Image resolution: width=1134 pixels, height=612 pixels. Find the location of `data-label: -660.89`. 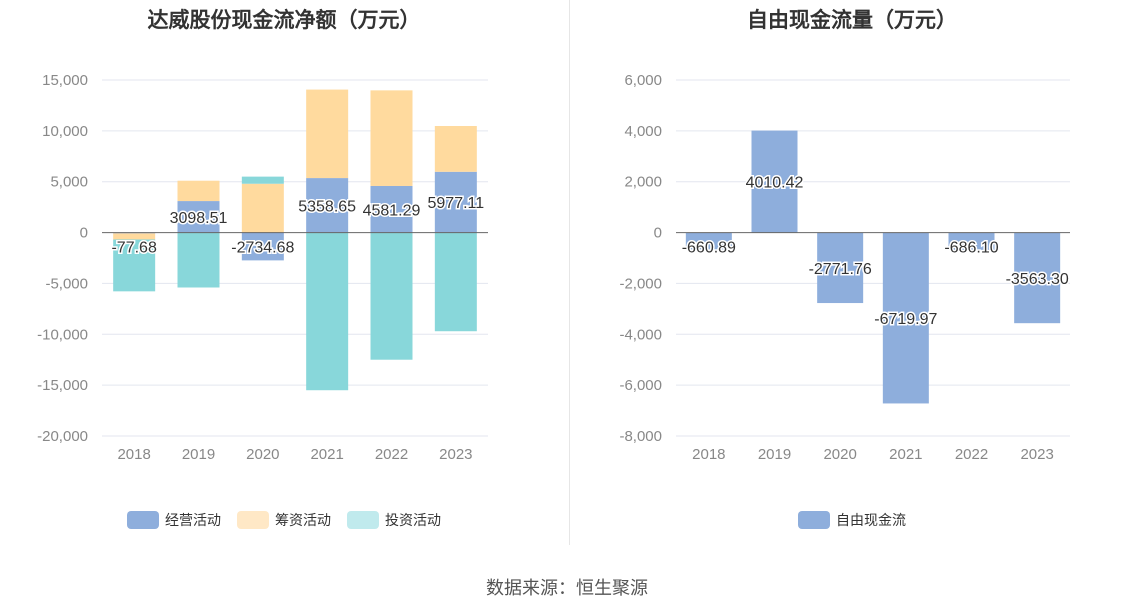

data-label: -660.89 is located at coordinates (709, 248).